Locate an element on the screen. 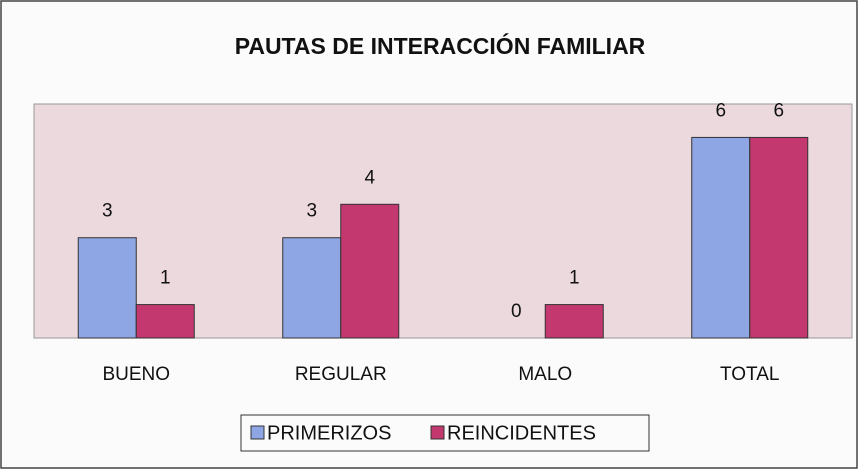  legend-box is located at coordinates (445, 433).